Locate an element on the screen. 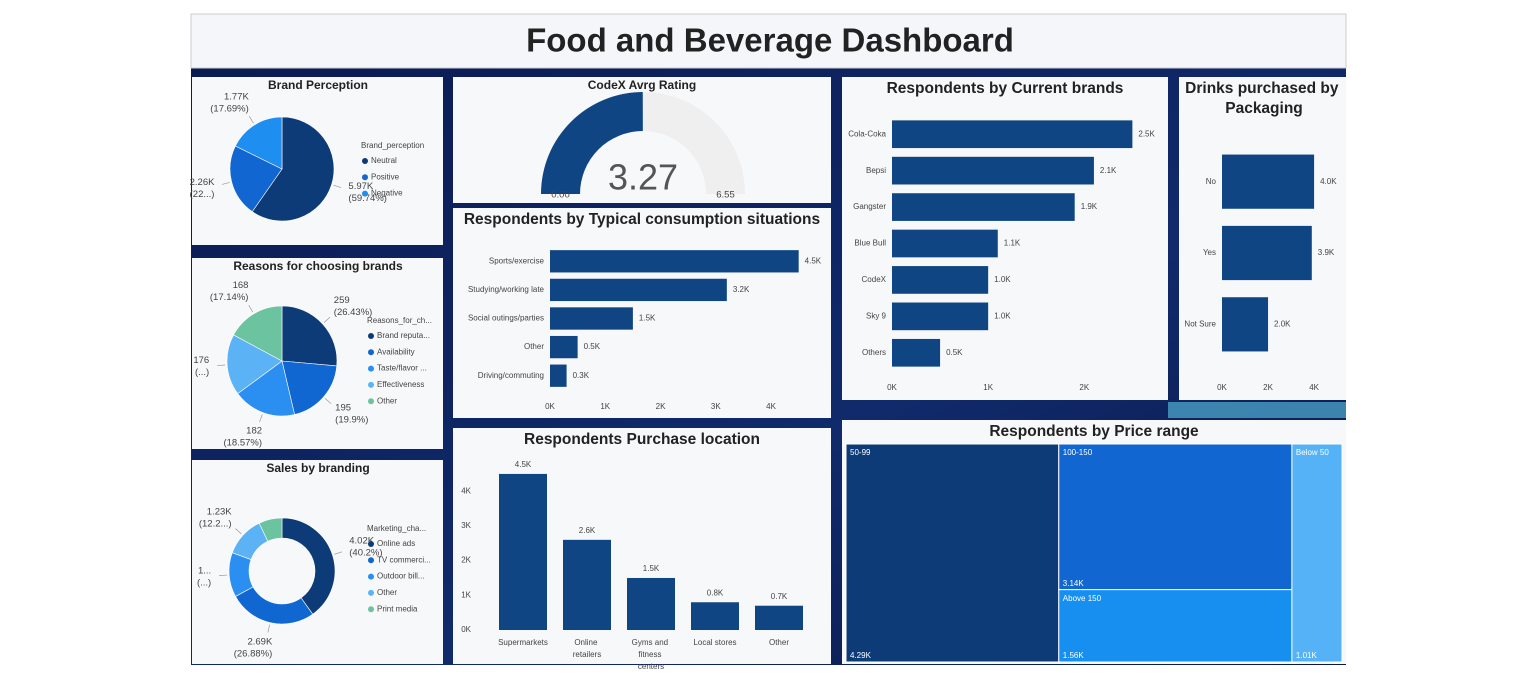 The width and height of the screenshot is (1536, 685). dashboard-title: Food and Beverage Dashboard is located at coordinates (770, 40).